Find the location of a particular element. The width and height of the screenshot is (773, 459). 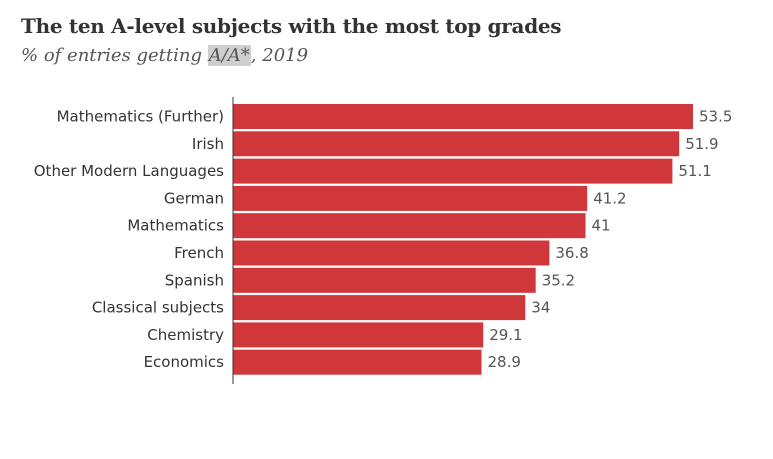

value-label: 51.9 is located at coordinates (701, 144).